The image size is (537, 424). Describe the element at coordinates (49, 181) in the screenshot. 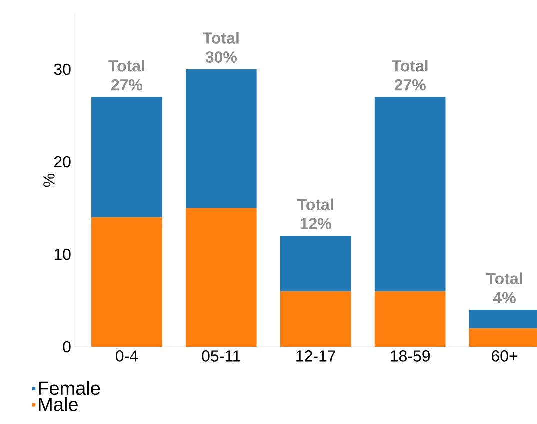

I see `y-axis-title: %` at that location.